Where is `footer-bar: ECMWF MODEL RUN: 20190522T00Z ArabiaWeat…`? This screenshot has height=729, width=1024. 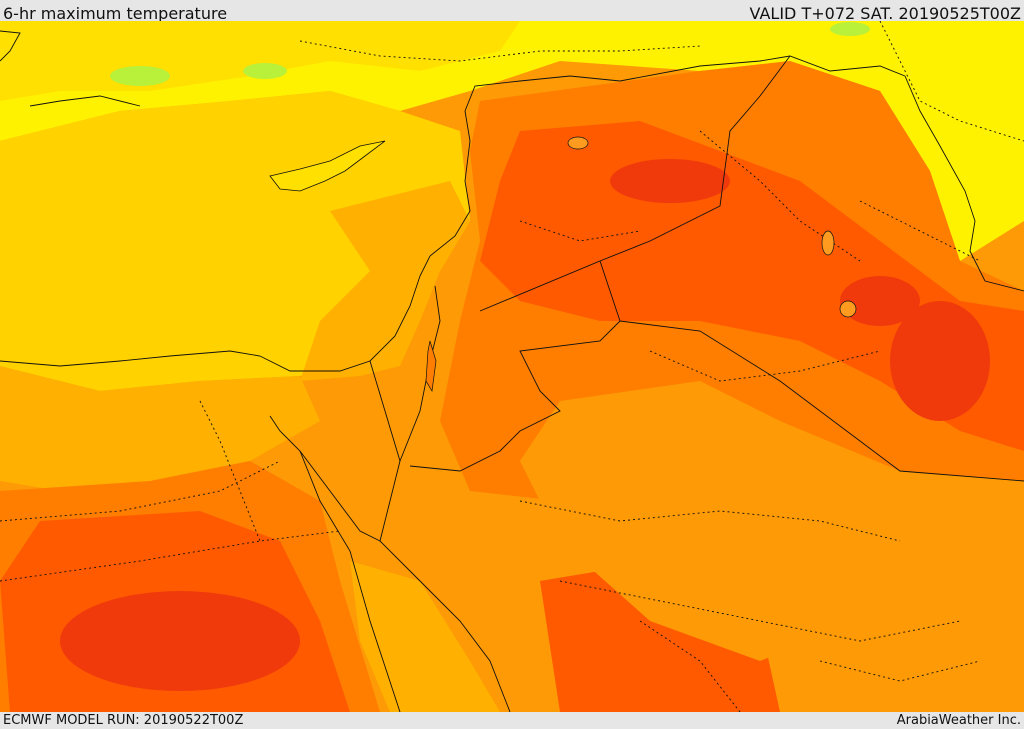 footer-bar: ECMWF MODEL RUN: 20190522T00Z ArabiaWeat… is located at coordinates (512, 720).